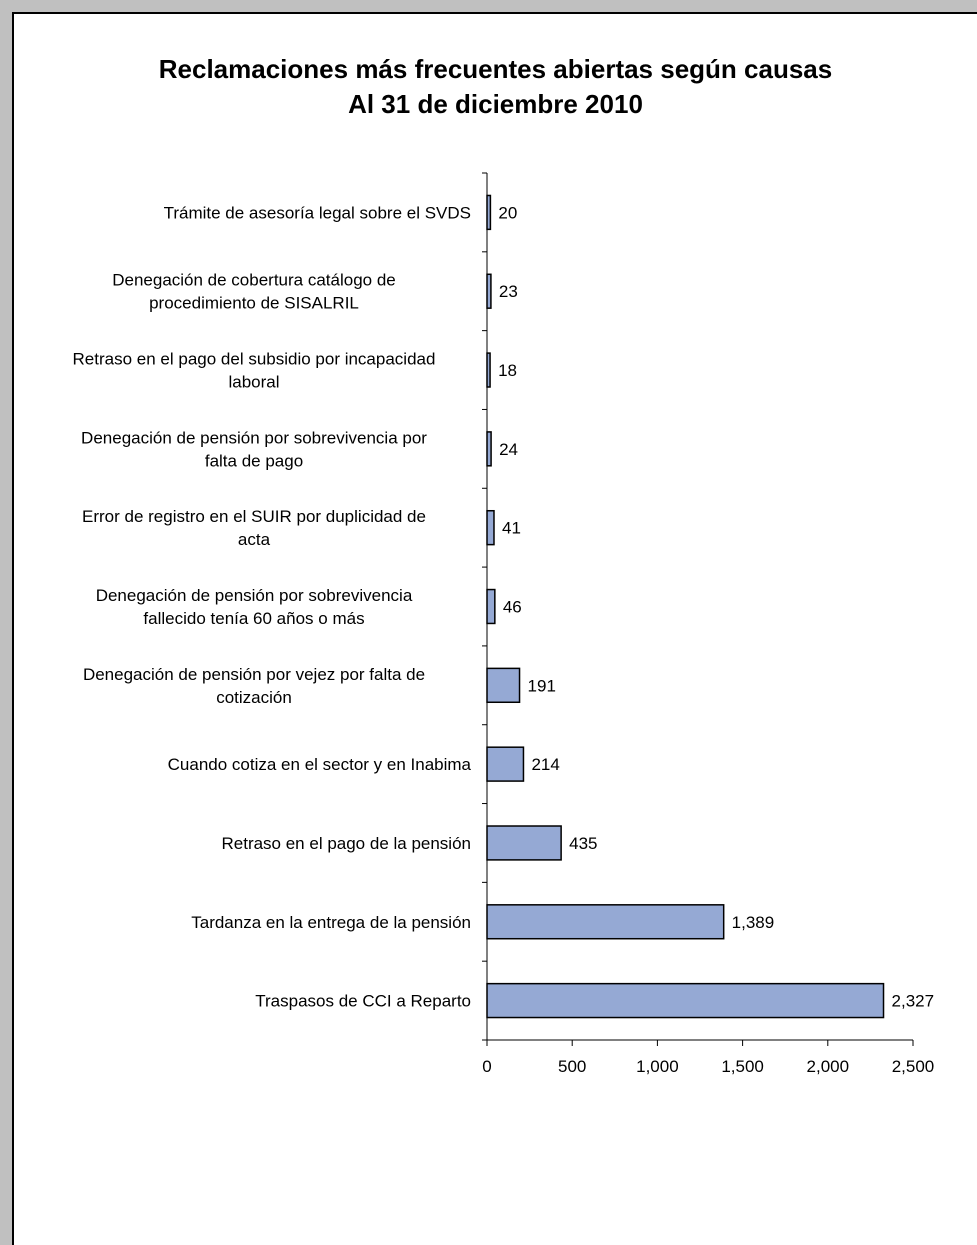 This screenshot has height=1245, width=977. Describe the element at coordinates (753, 922) in the screenshot. I see `data-label: 1,389` at that location.